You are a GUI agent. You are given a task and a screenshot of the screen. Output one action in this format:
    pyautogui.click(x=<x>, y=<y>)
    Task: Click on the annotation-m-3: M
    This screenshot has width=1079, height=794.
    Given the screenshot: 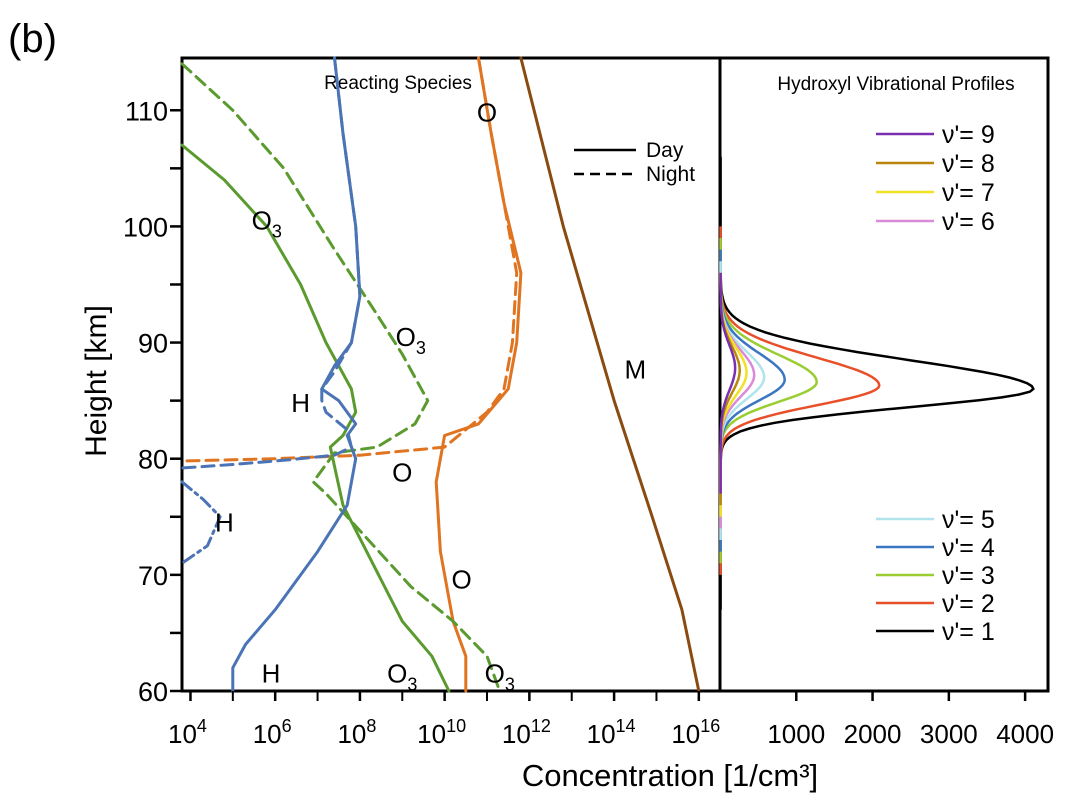 What is the action you would take?
    pyautogui.click(x=635, y=369)
    